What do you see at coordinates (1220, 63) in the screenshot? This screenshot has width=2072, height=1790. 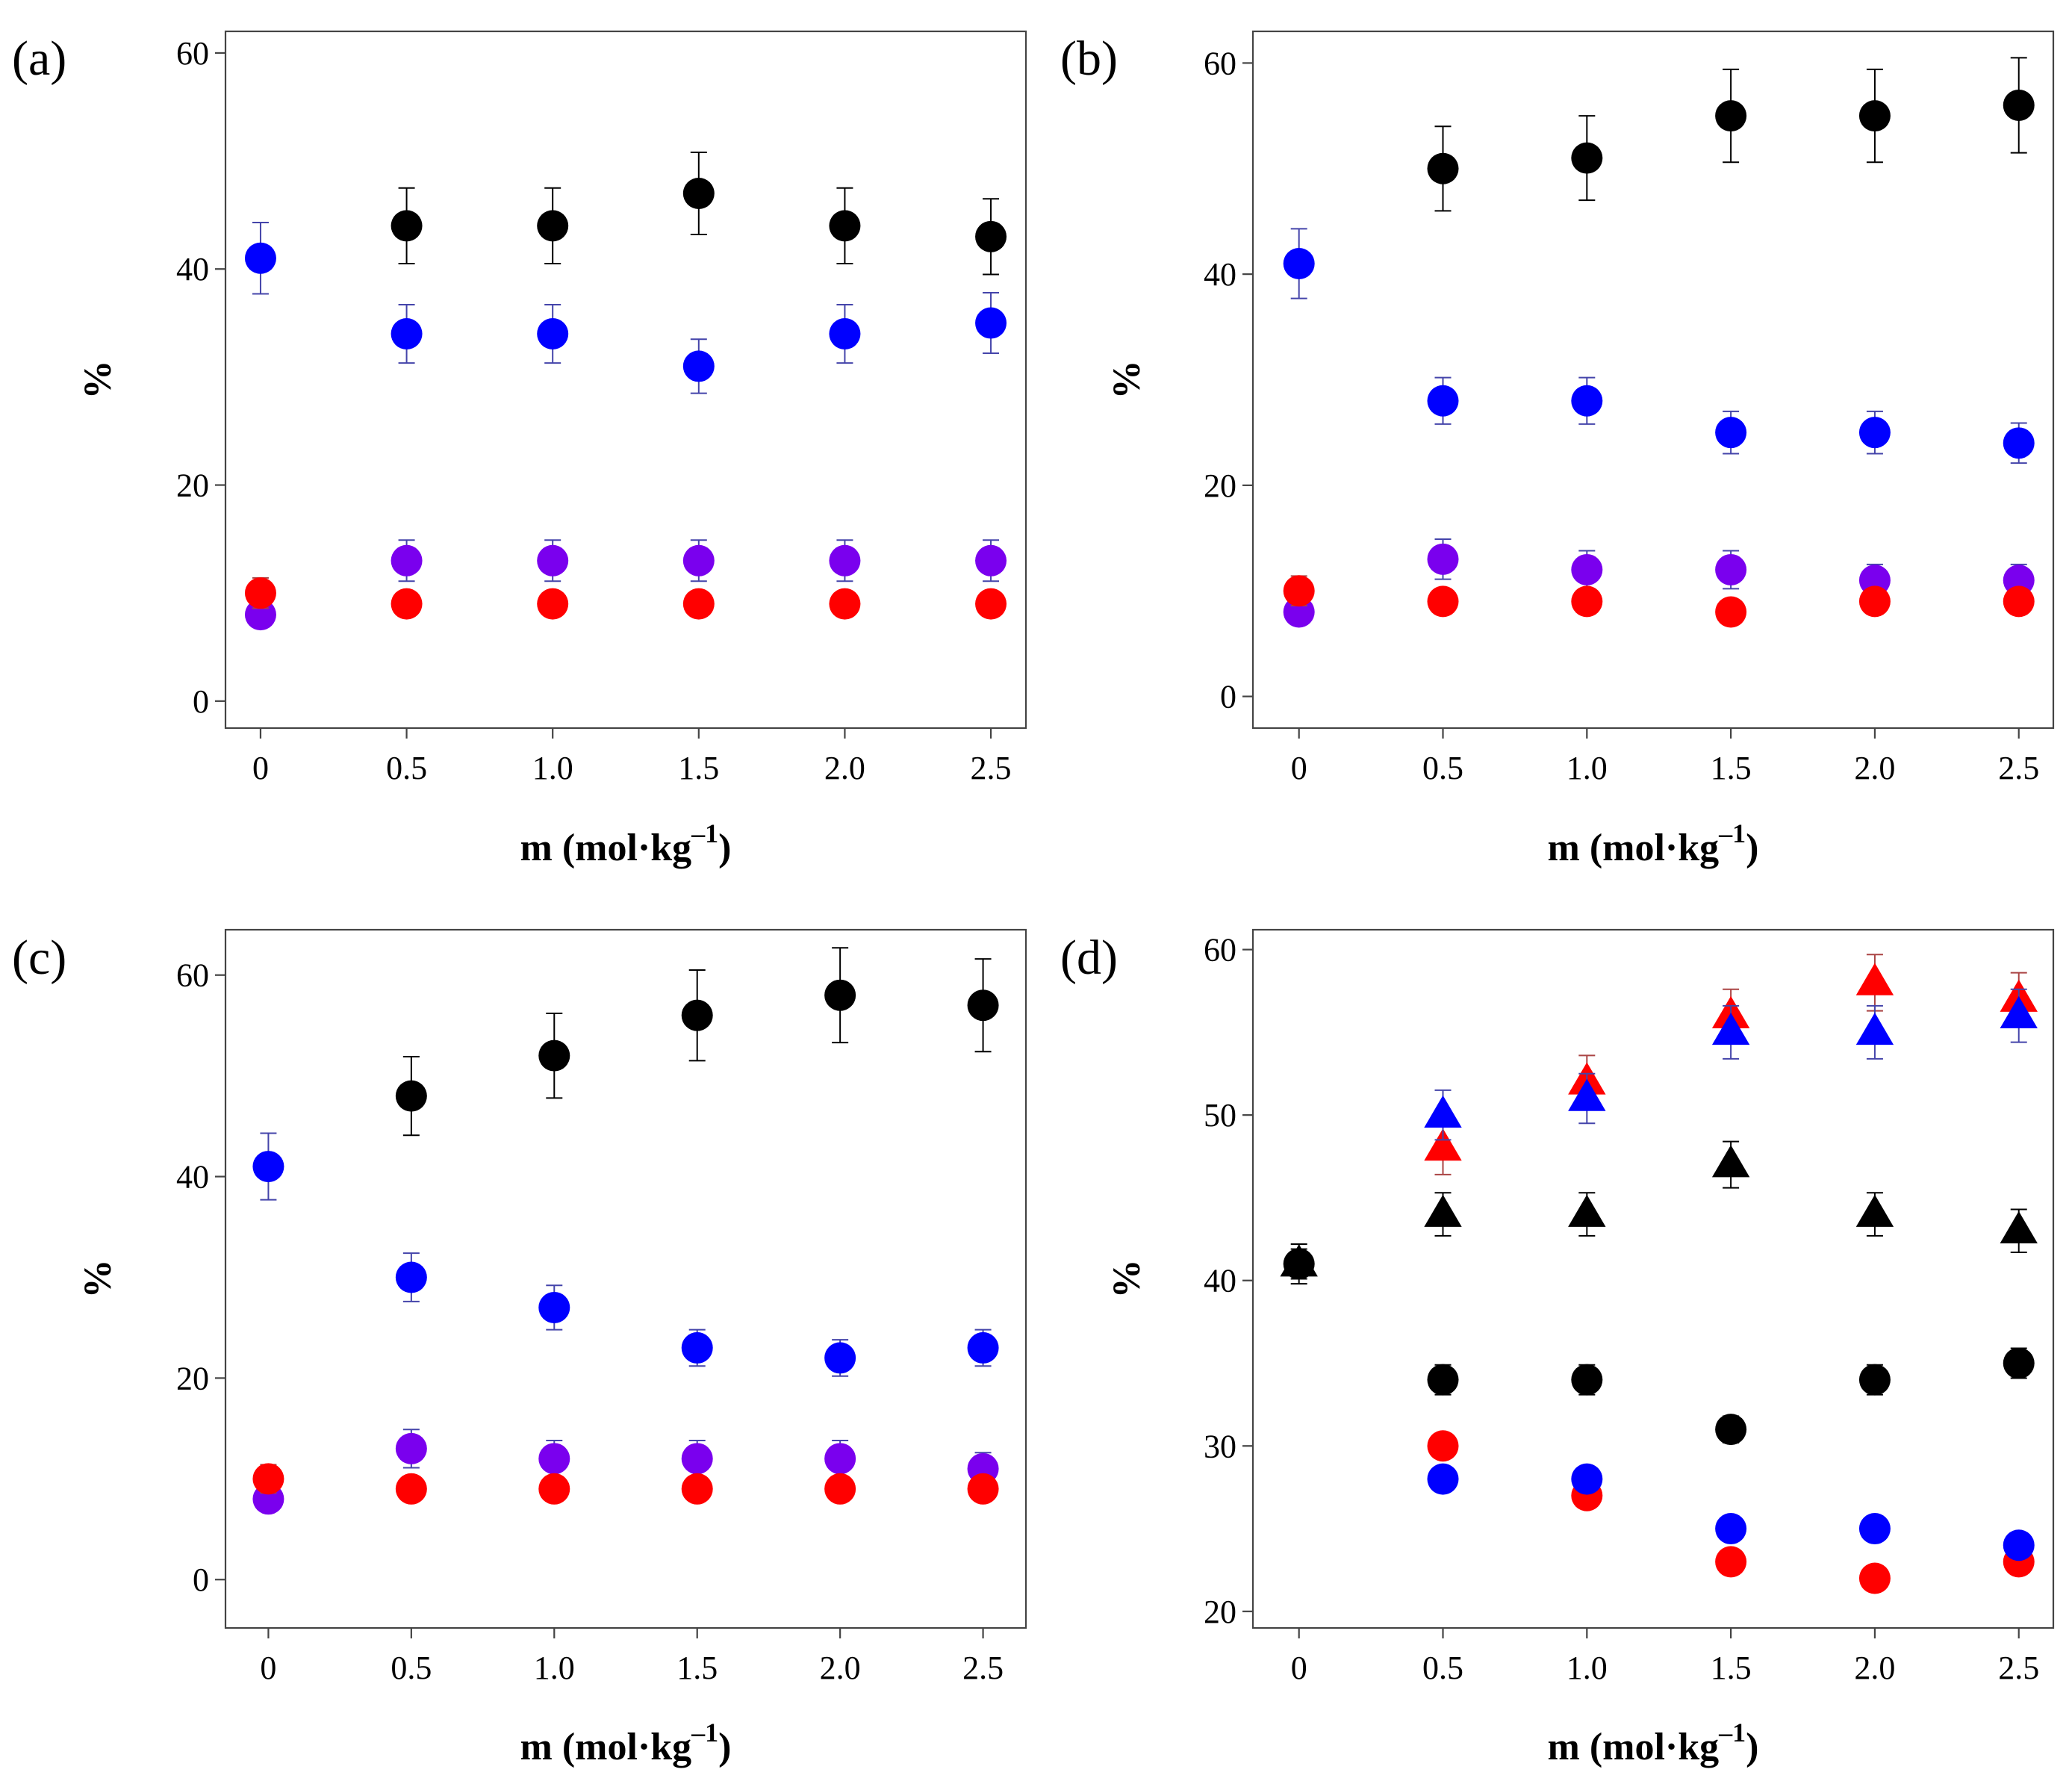 I see `y-tick-label: 60` at bounding box center [1220, 63].